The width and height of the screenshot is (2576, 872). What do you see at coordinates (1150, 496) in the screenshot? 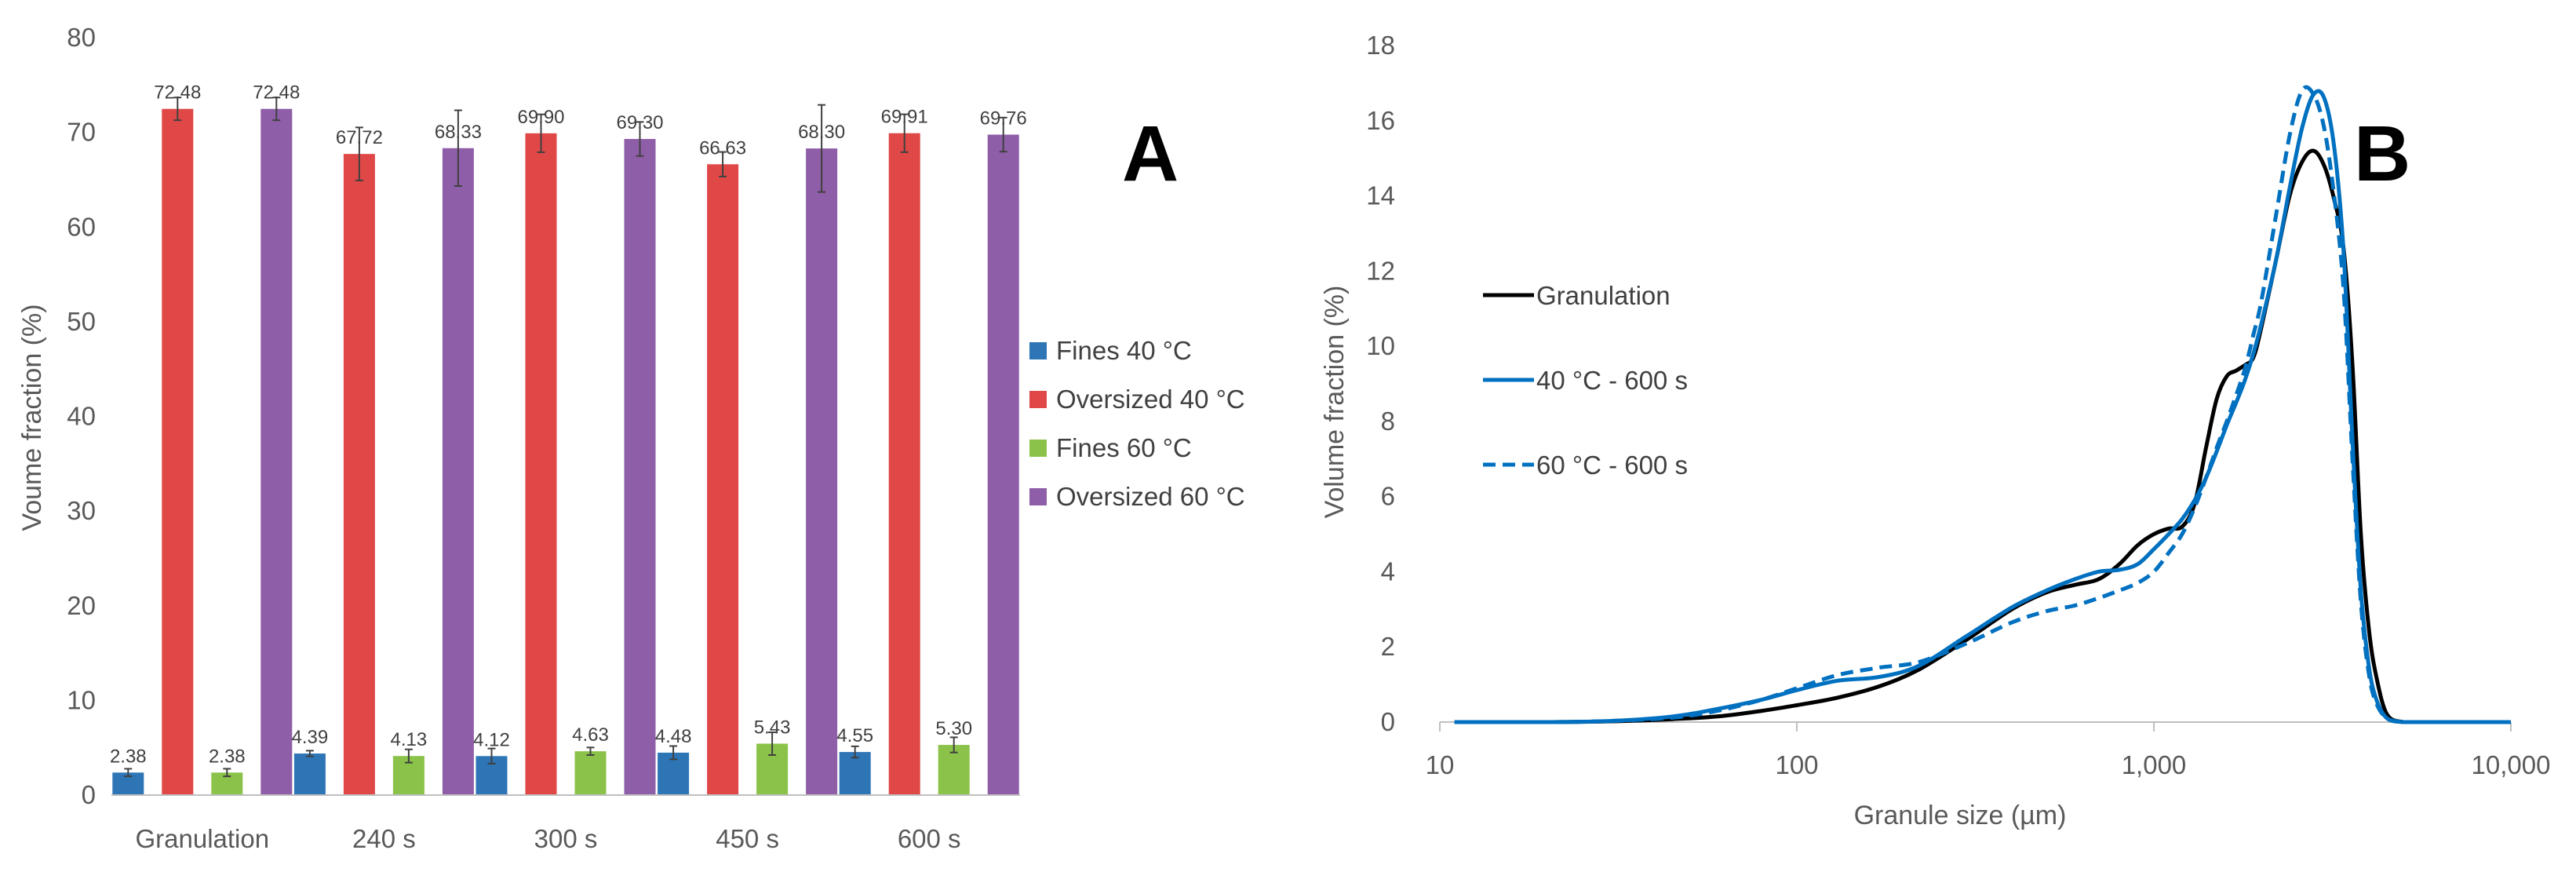
I see `legend-label-oversized-60-c: Oversized 60 °C` at bounding box center [1150, 496].